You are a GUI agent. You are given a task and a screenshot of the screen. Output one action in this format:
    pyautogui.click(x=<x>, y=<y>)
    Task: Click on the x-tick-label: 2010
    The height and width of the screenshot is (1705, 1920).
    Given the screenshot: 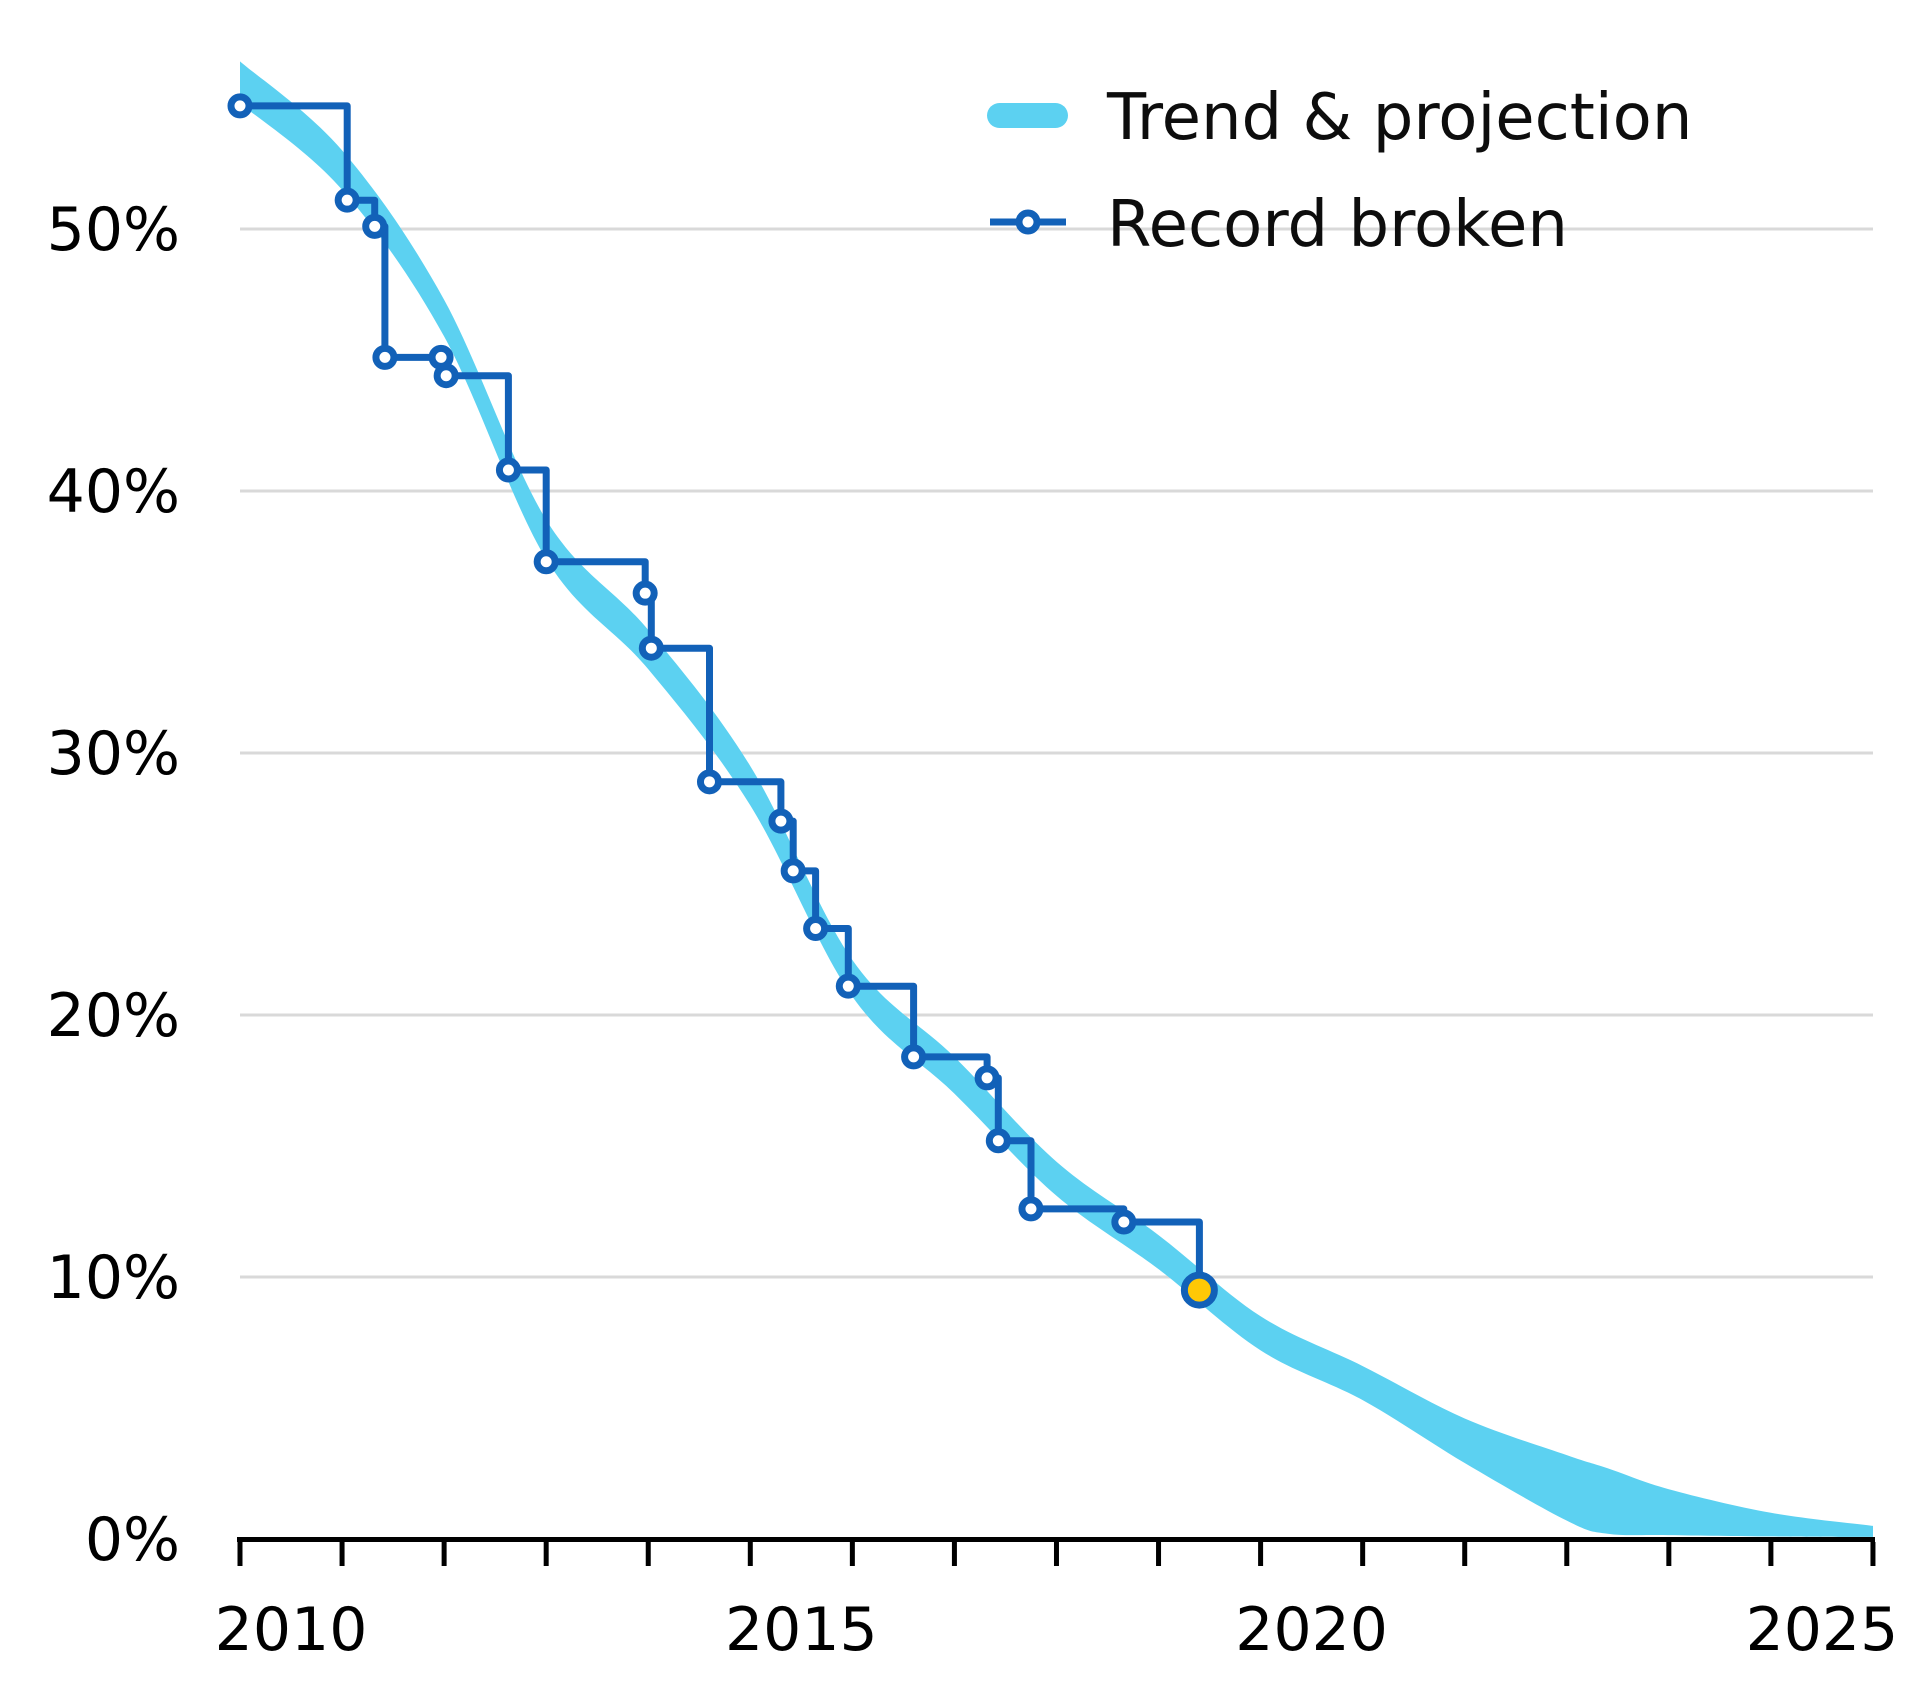 What is the action you would take?
    pyautogui.click(x=291, y=1630)
    